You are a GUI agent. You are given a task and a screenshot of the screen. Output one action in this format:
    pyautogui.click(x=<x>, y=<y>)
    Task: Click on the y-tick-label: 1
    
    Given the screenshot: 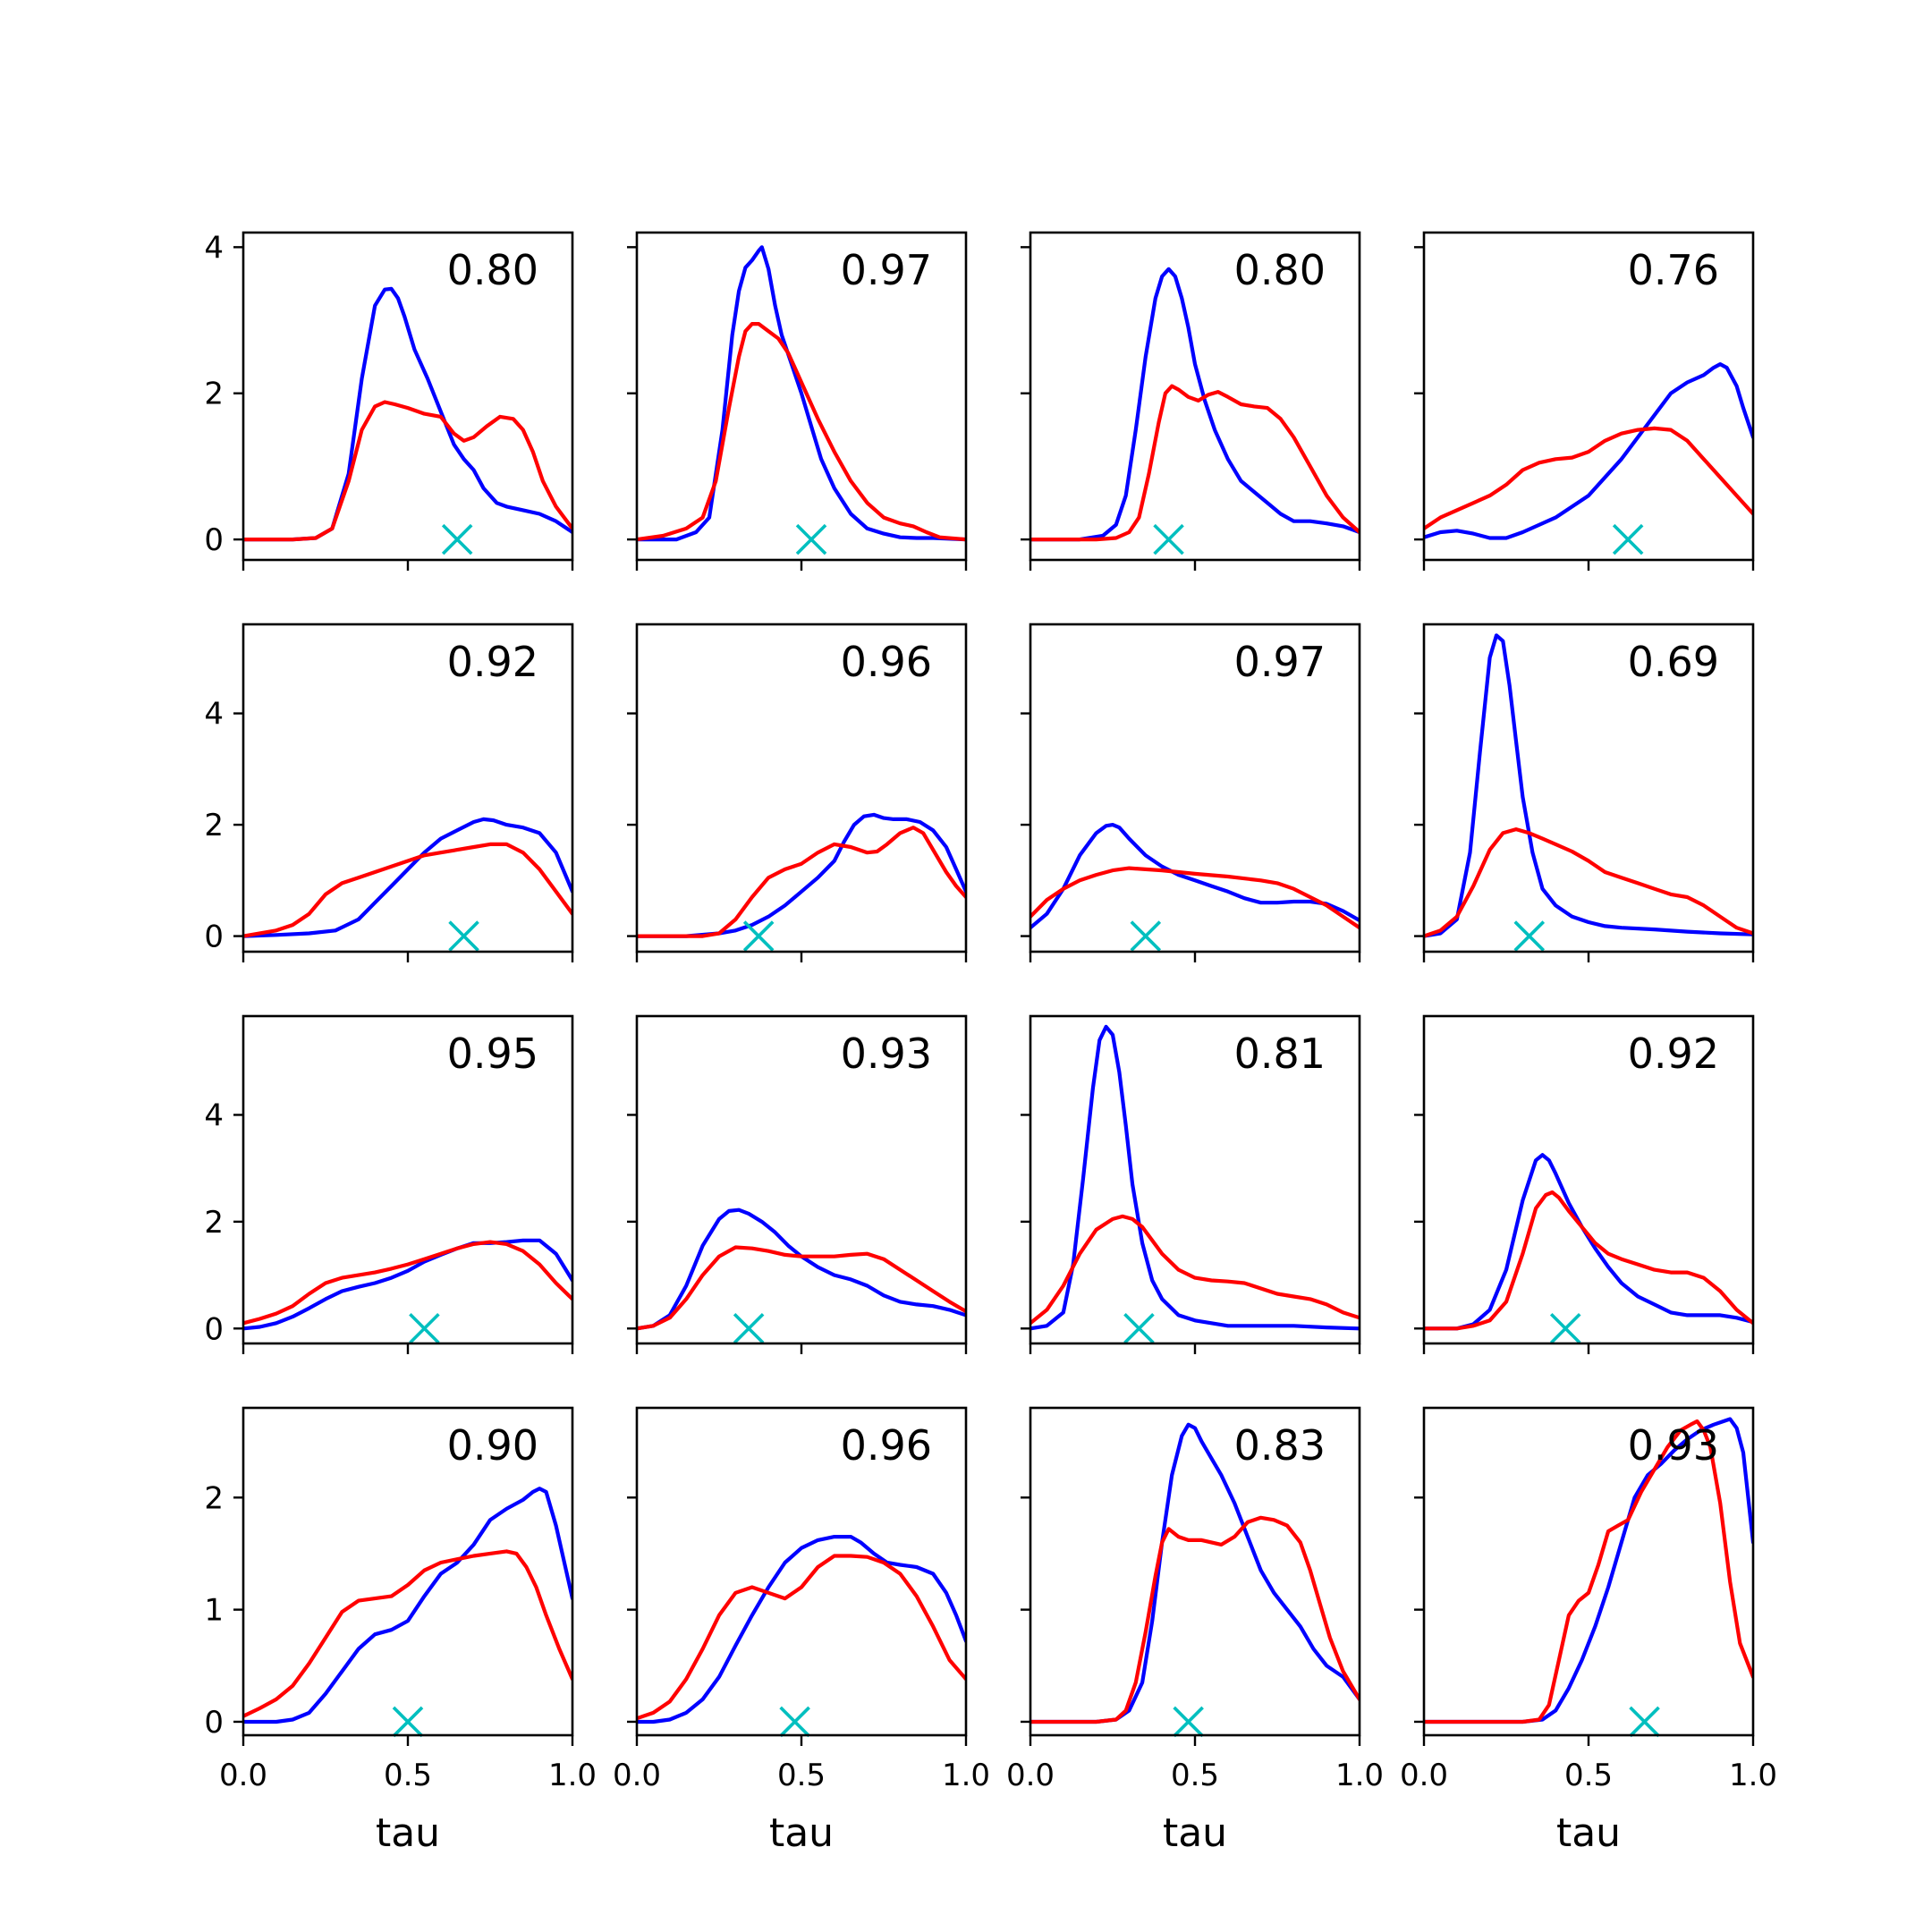 What is the action you would take?
    pyautogui.click(x=214, y=1611)
    